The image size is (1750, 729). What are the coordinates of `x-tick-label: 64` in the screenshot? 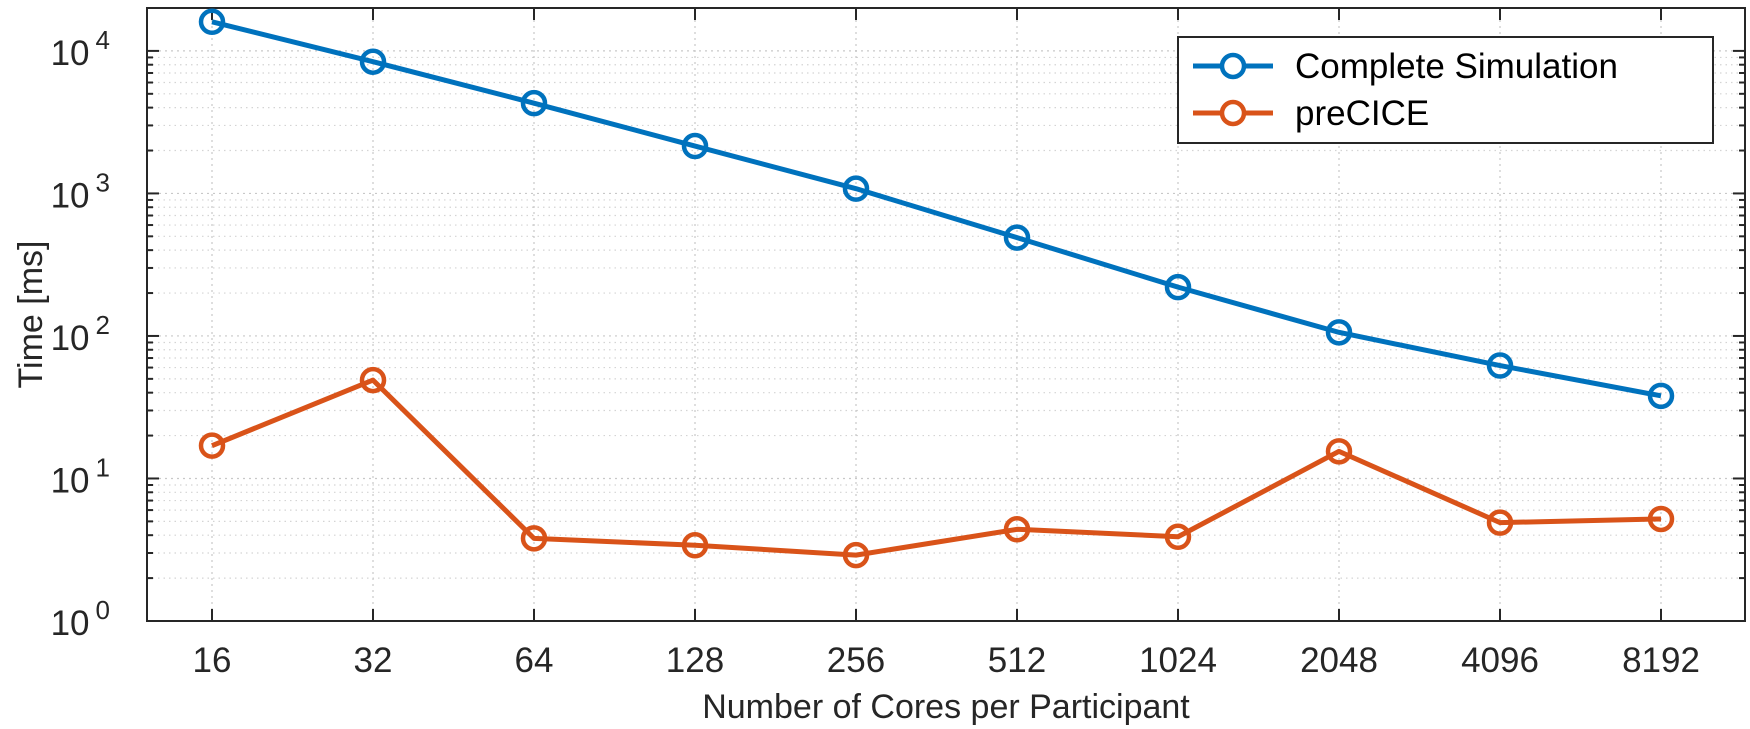 It's located at (534, 660).